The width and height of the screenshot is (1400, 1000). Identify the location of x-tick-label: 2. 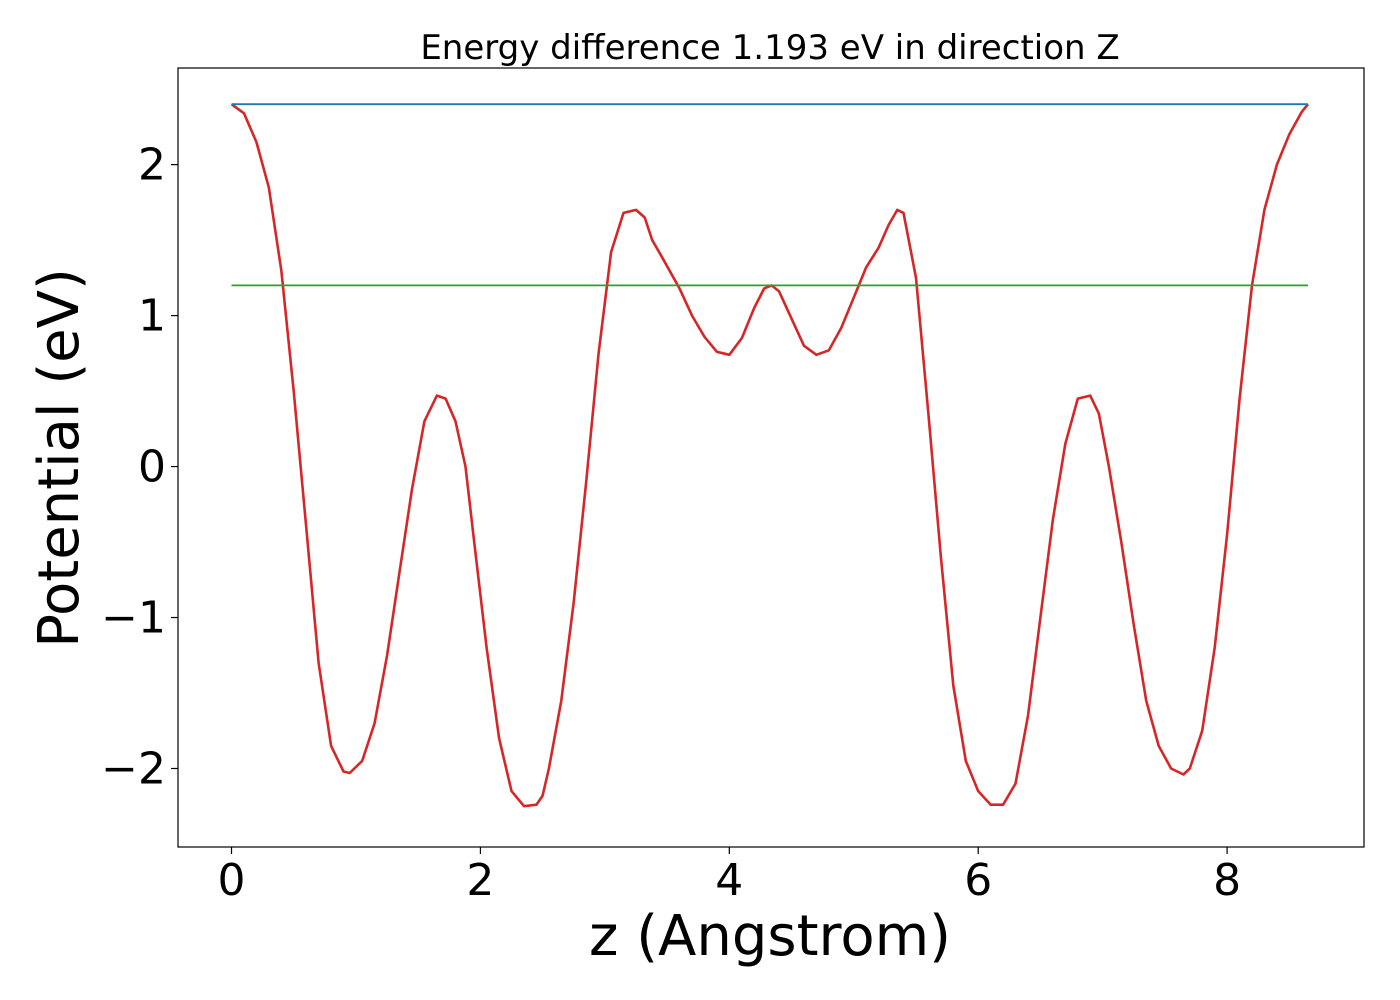
(480, 880).